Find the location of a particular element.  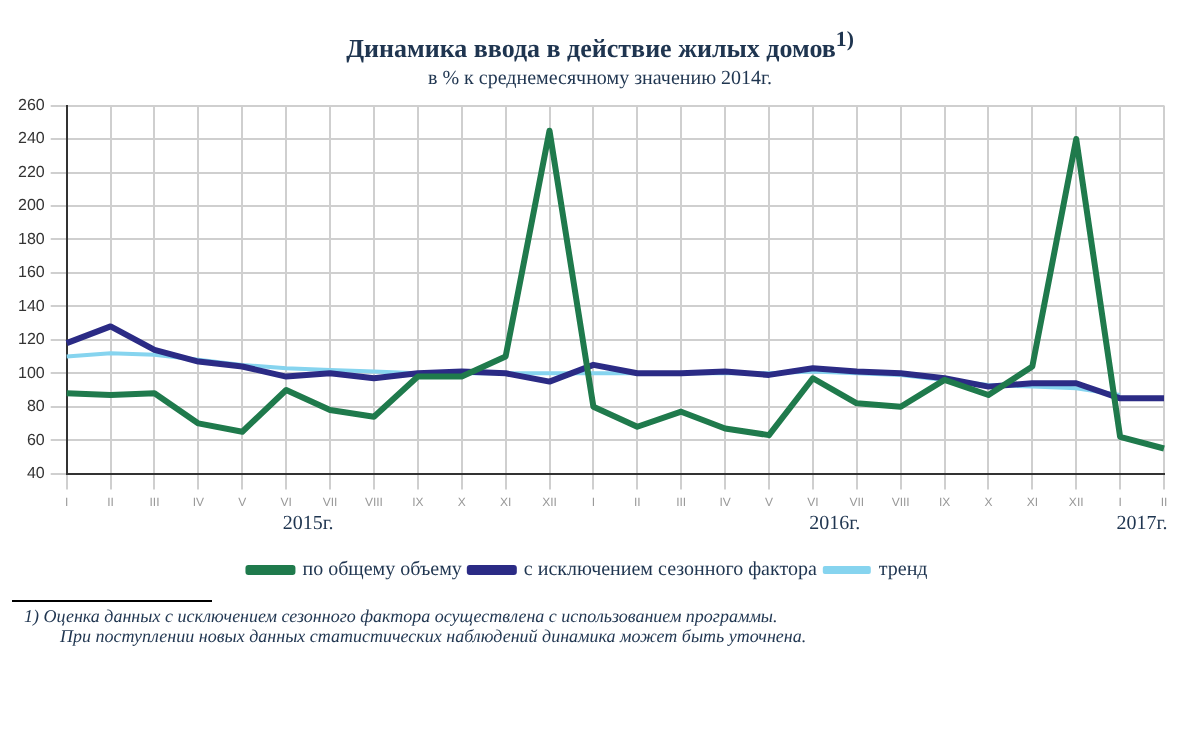

legend-label: тренд is located at coordinates (903, 570).